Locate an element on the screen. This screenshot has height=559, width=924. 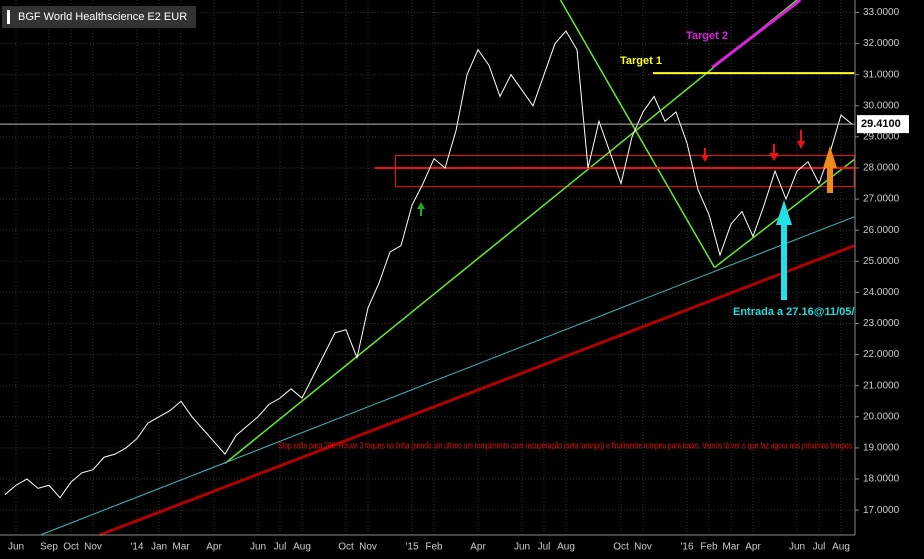
last-price-label: 29.4100 is located at coordinates (881, 124).